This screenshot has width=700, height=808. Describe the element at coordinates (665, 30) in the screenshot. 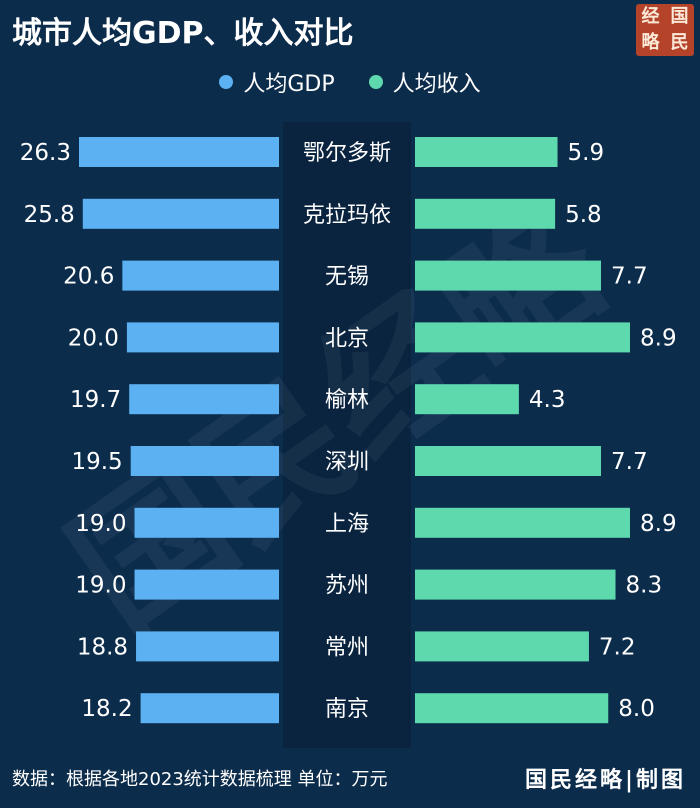

I see `brand-logo: 经 国 略 民` at that location.